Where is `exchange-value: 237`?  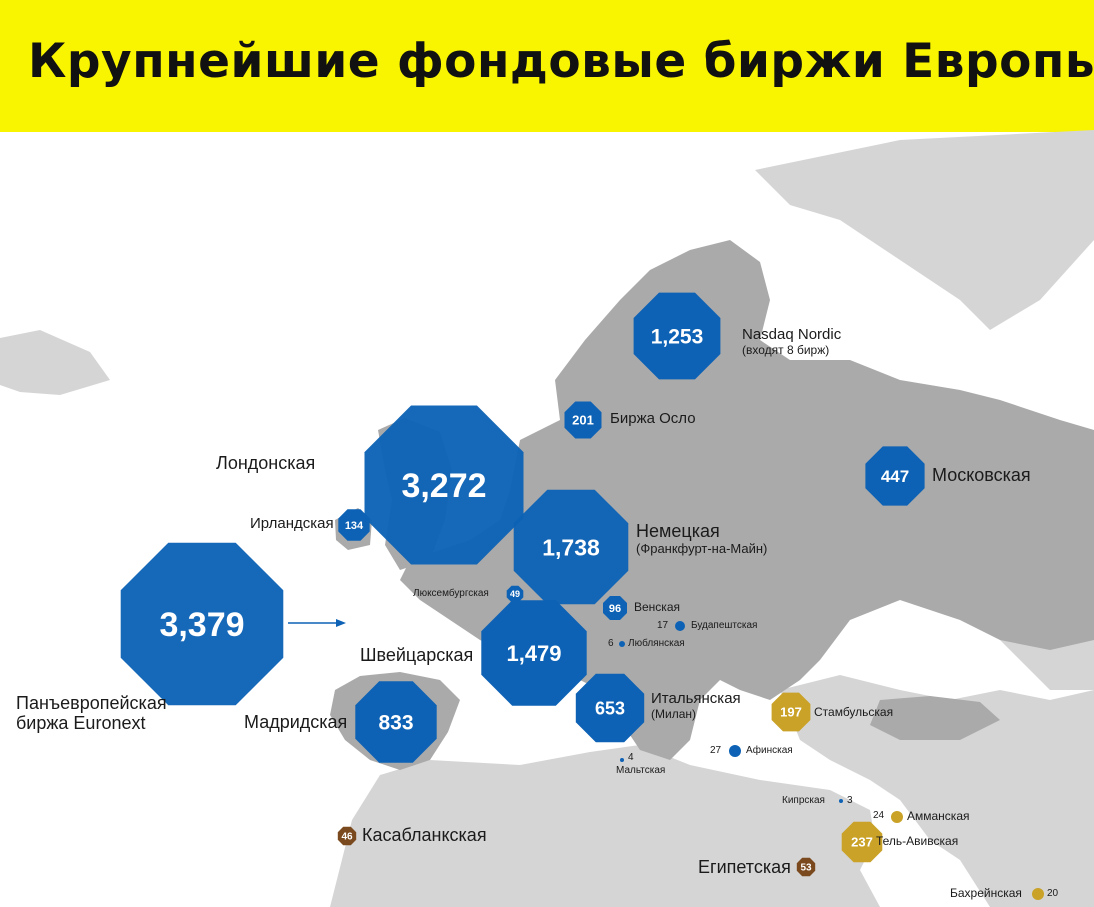 exchange-value: 237 is located at coordinates (862, 842).